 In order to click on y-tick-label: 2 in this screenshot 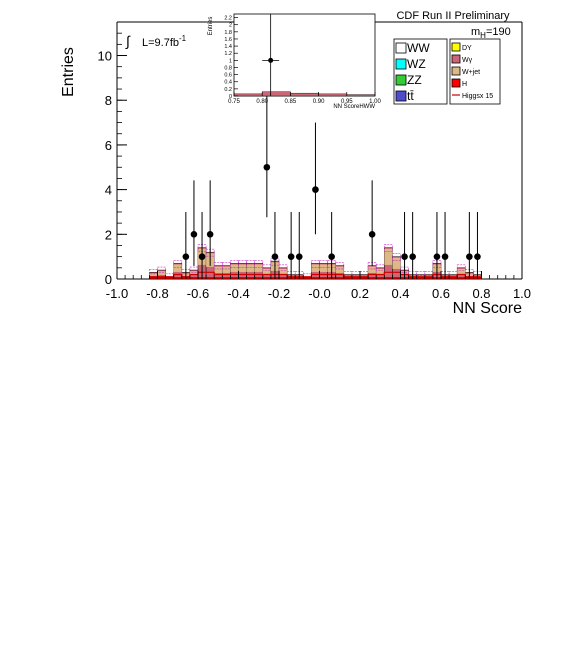, I will do `click(108, 234)`.